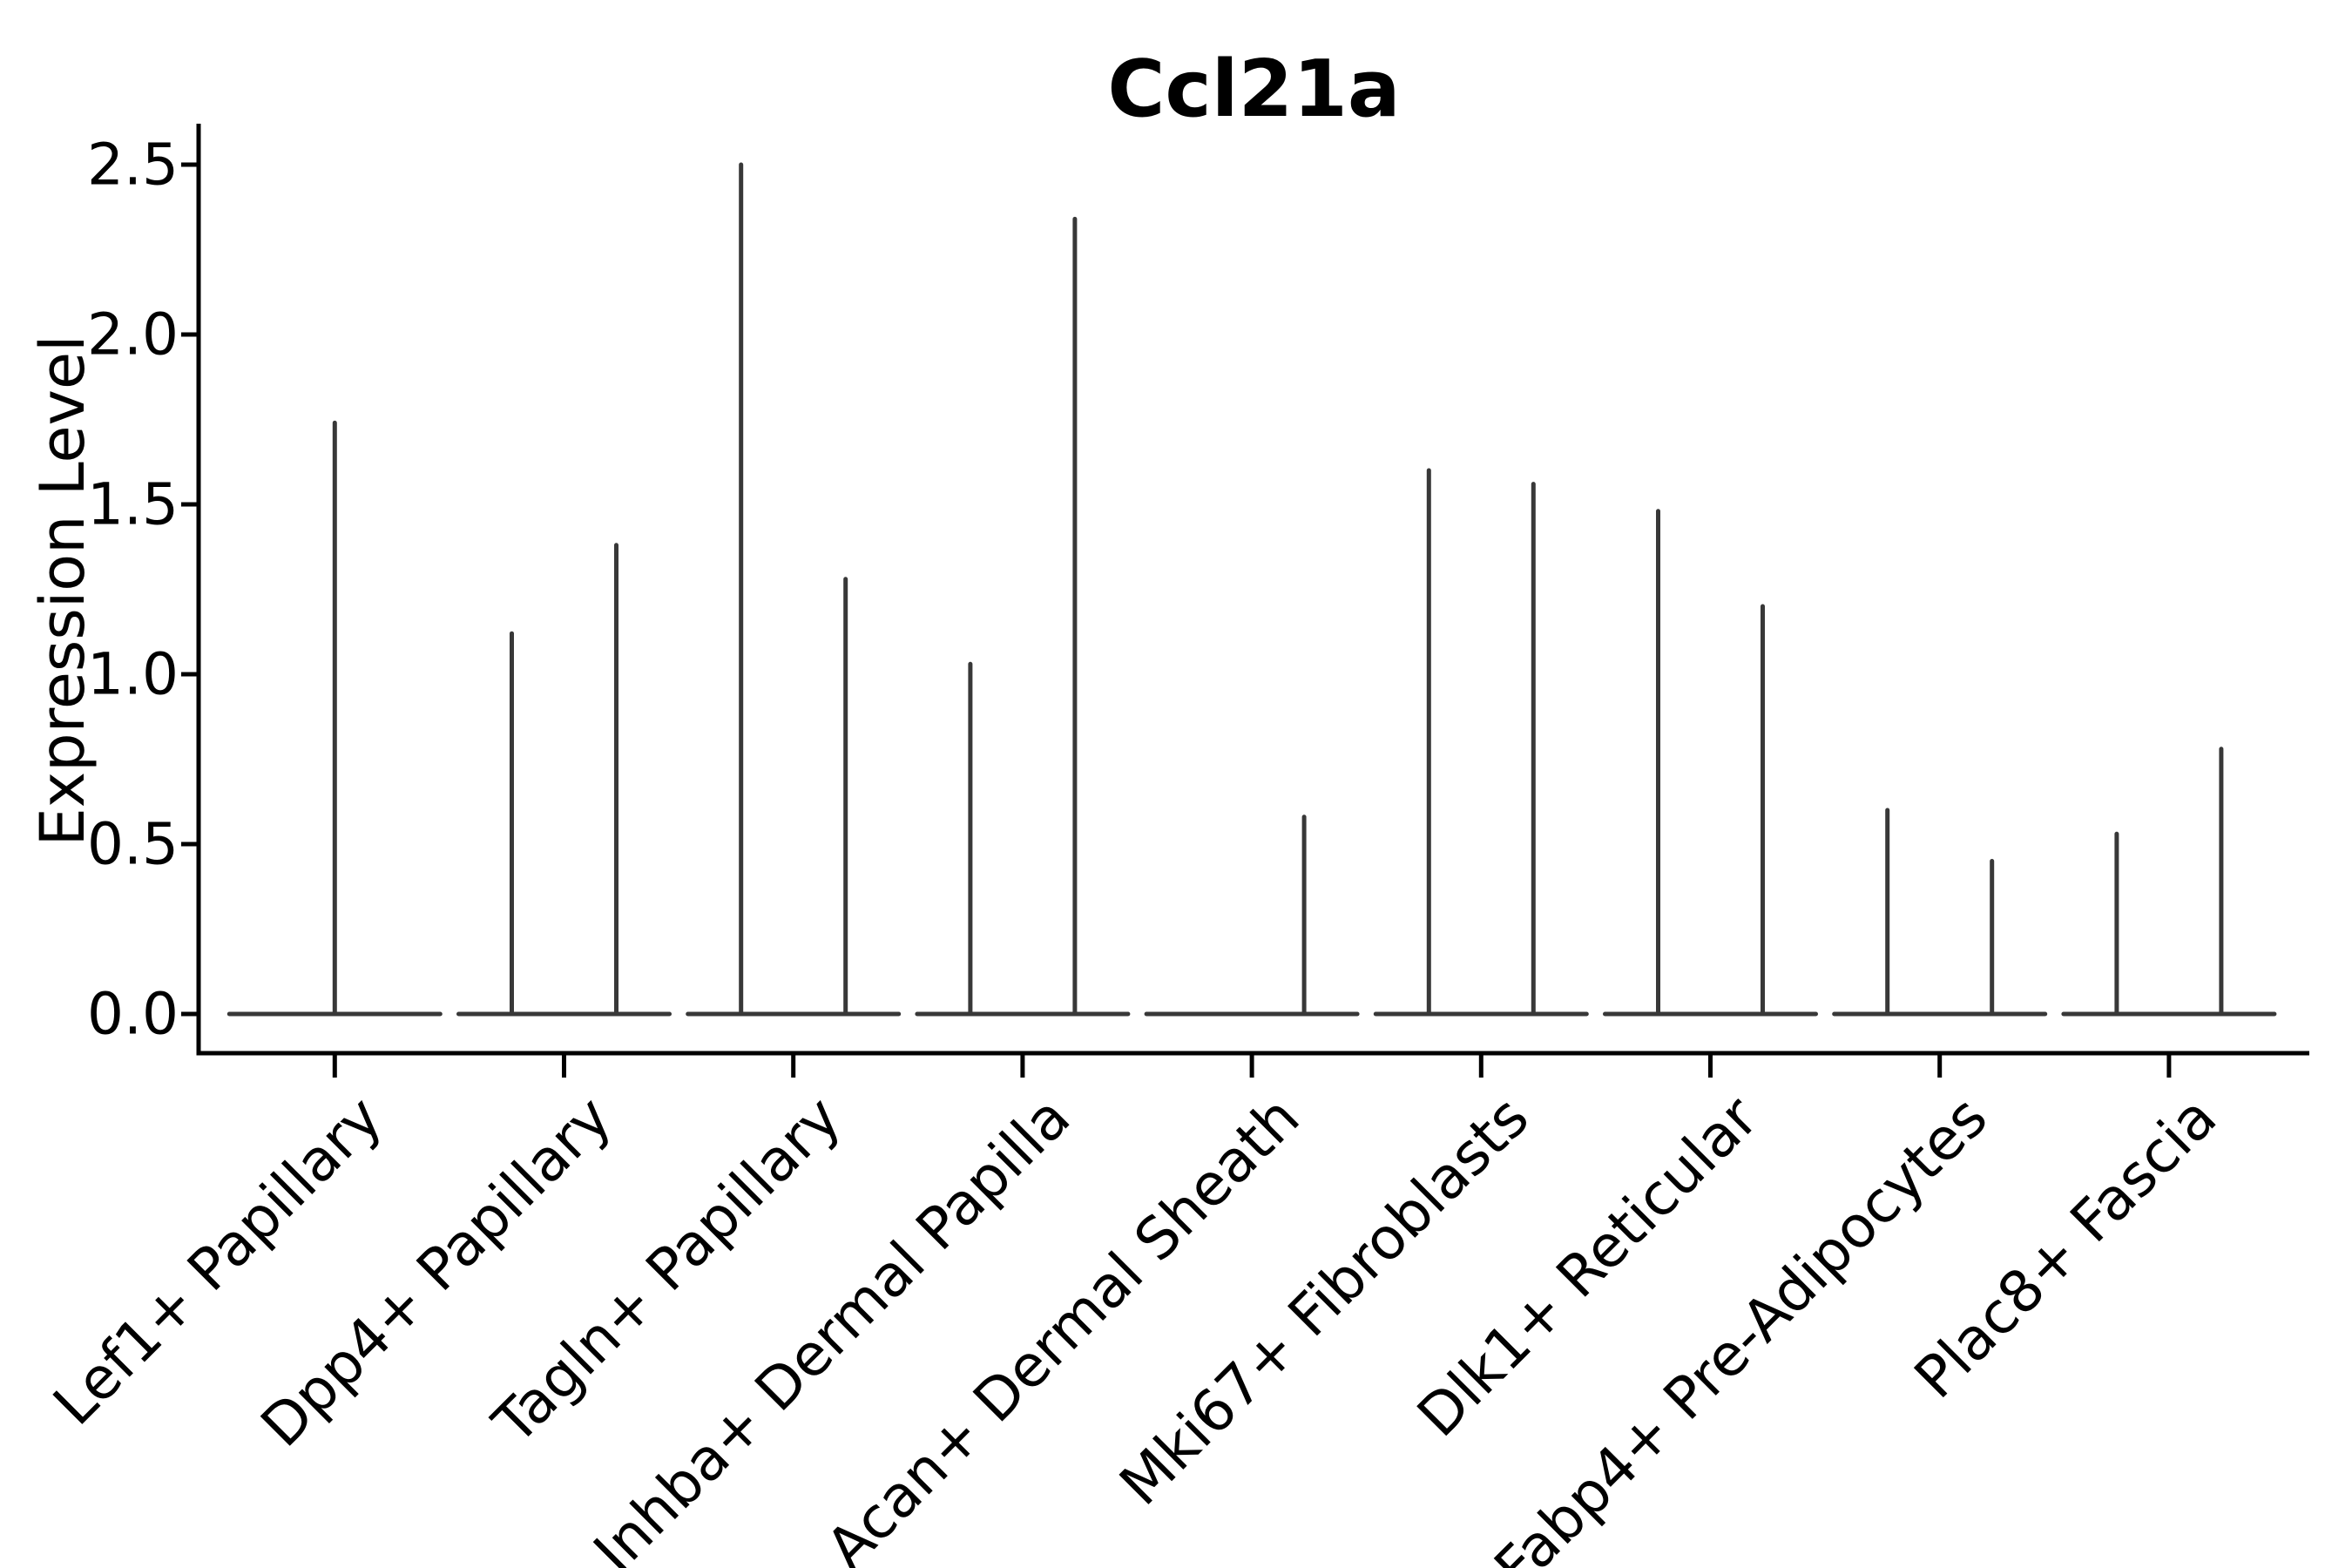 Image resolution: width=2352 pixels, height=1568 pixels. Describe the element at coordinates (133, 674) in the screenshot. I see `y-tick-label: 1.0` at that location.